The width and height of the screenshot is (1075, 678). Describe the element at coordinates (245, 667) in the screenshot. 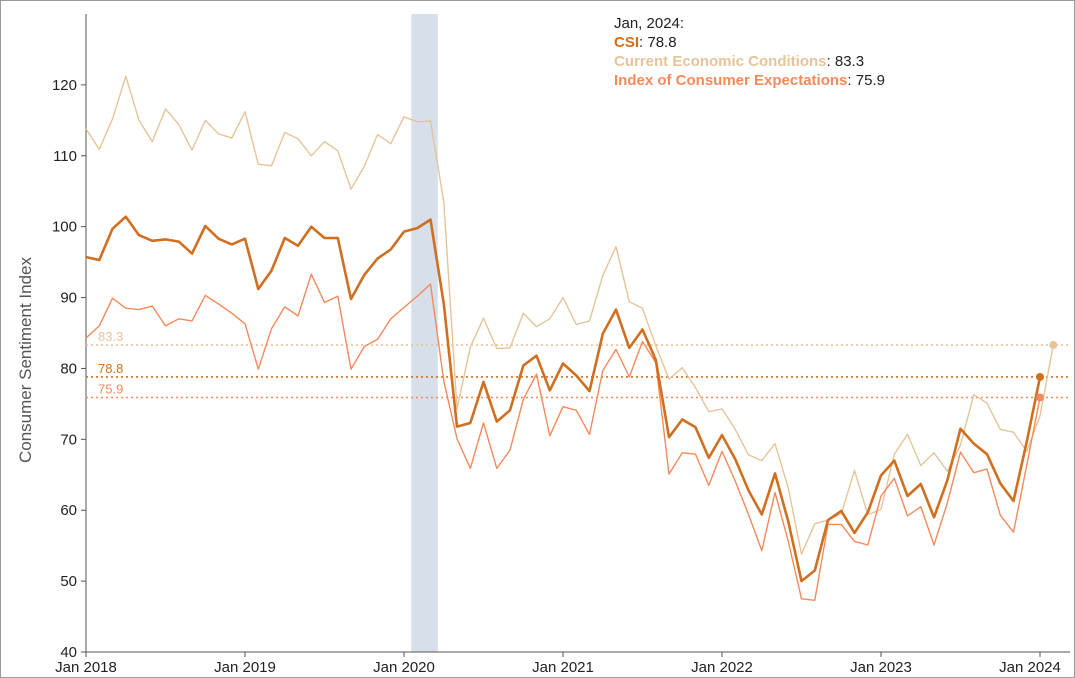

I see `x-tick-label: Jan 2019` at that location.